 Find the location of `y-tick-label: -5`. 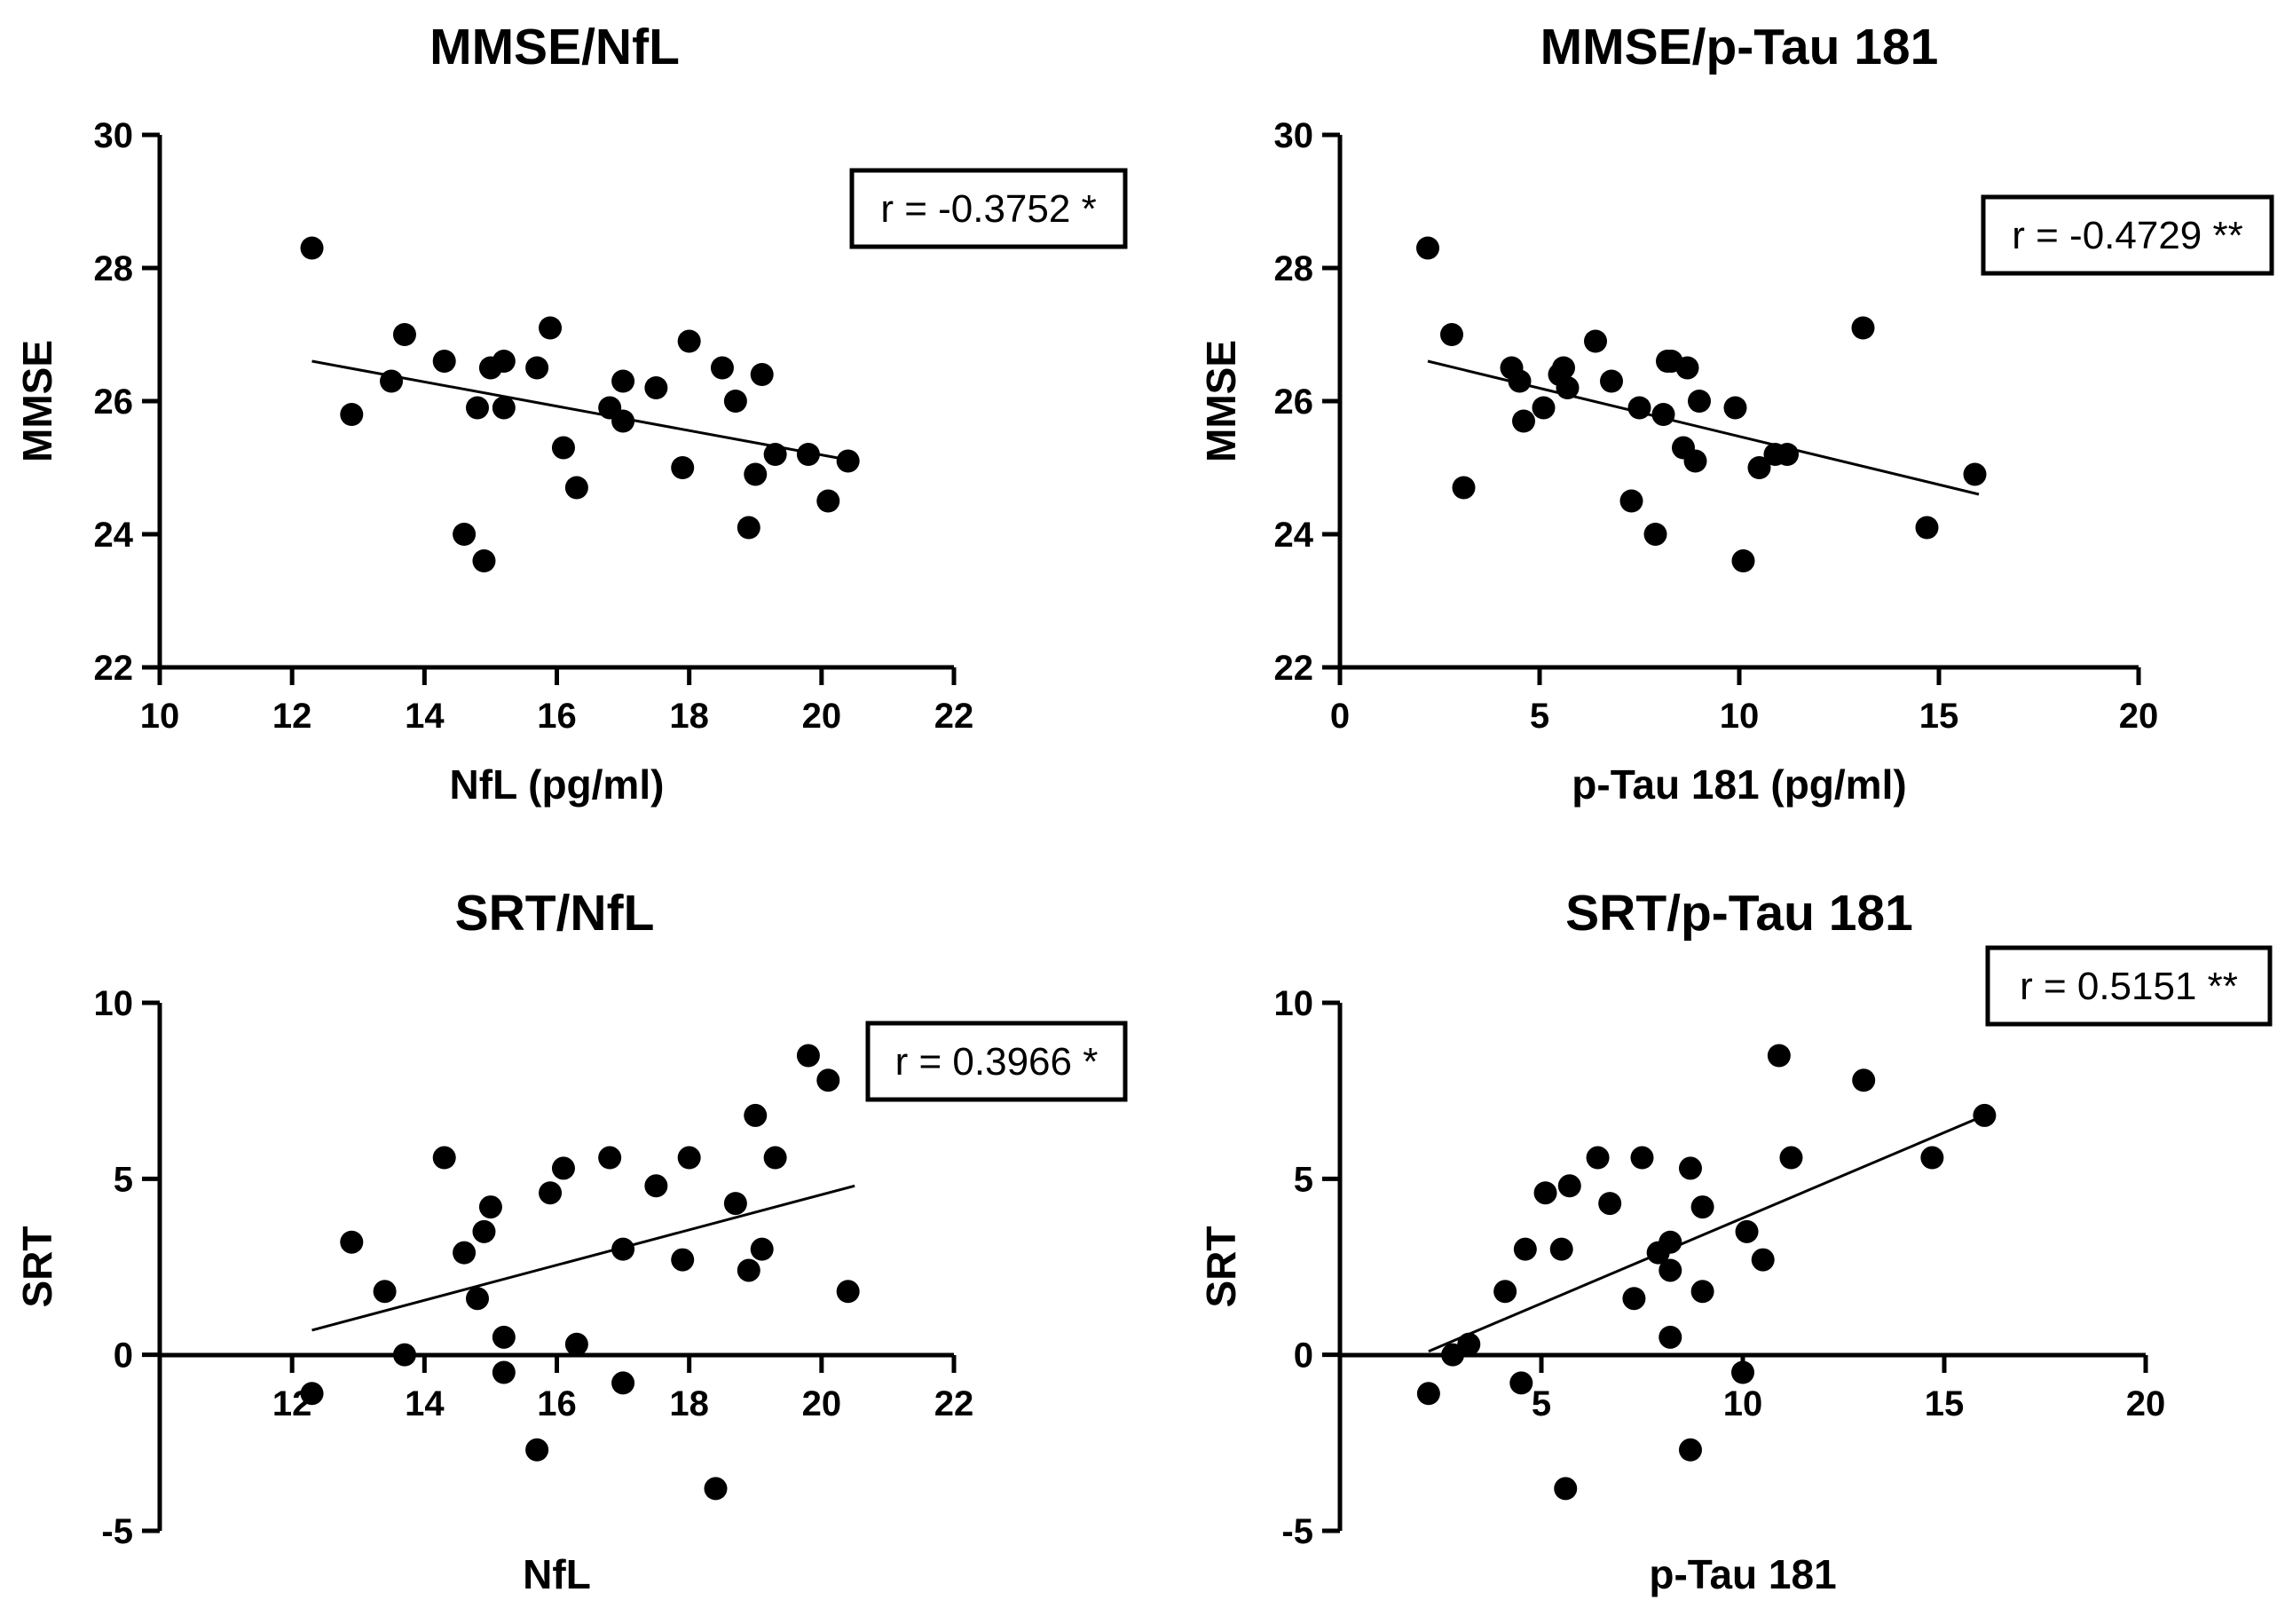

y-tick-label: -5 is located at coordinates (117, 1531).